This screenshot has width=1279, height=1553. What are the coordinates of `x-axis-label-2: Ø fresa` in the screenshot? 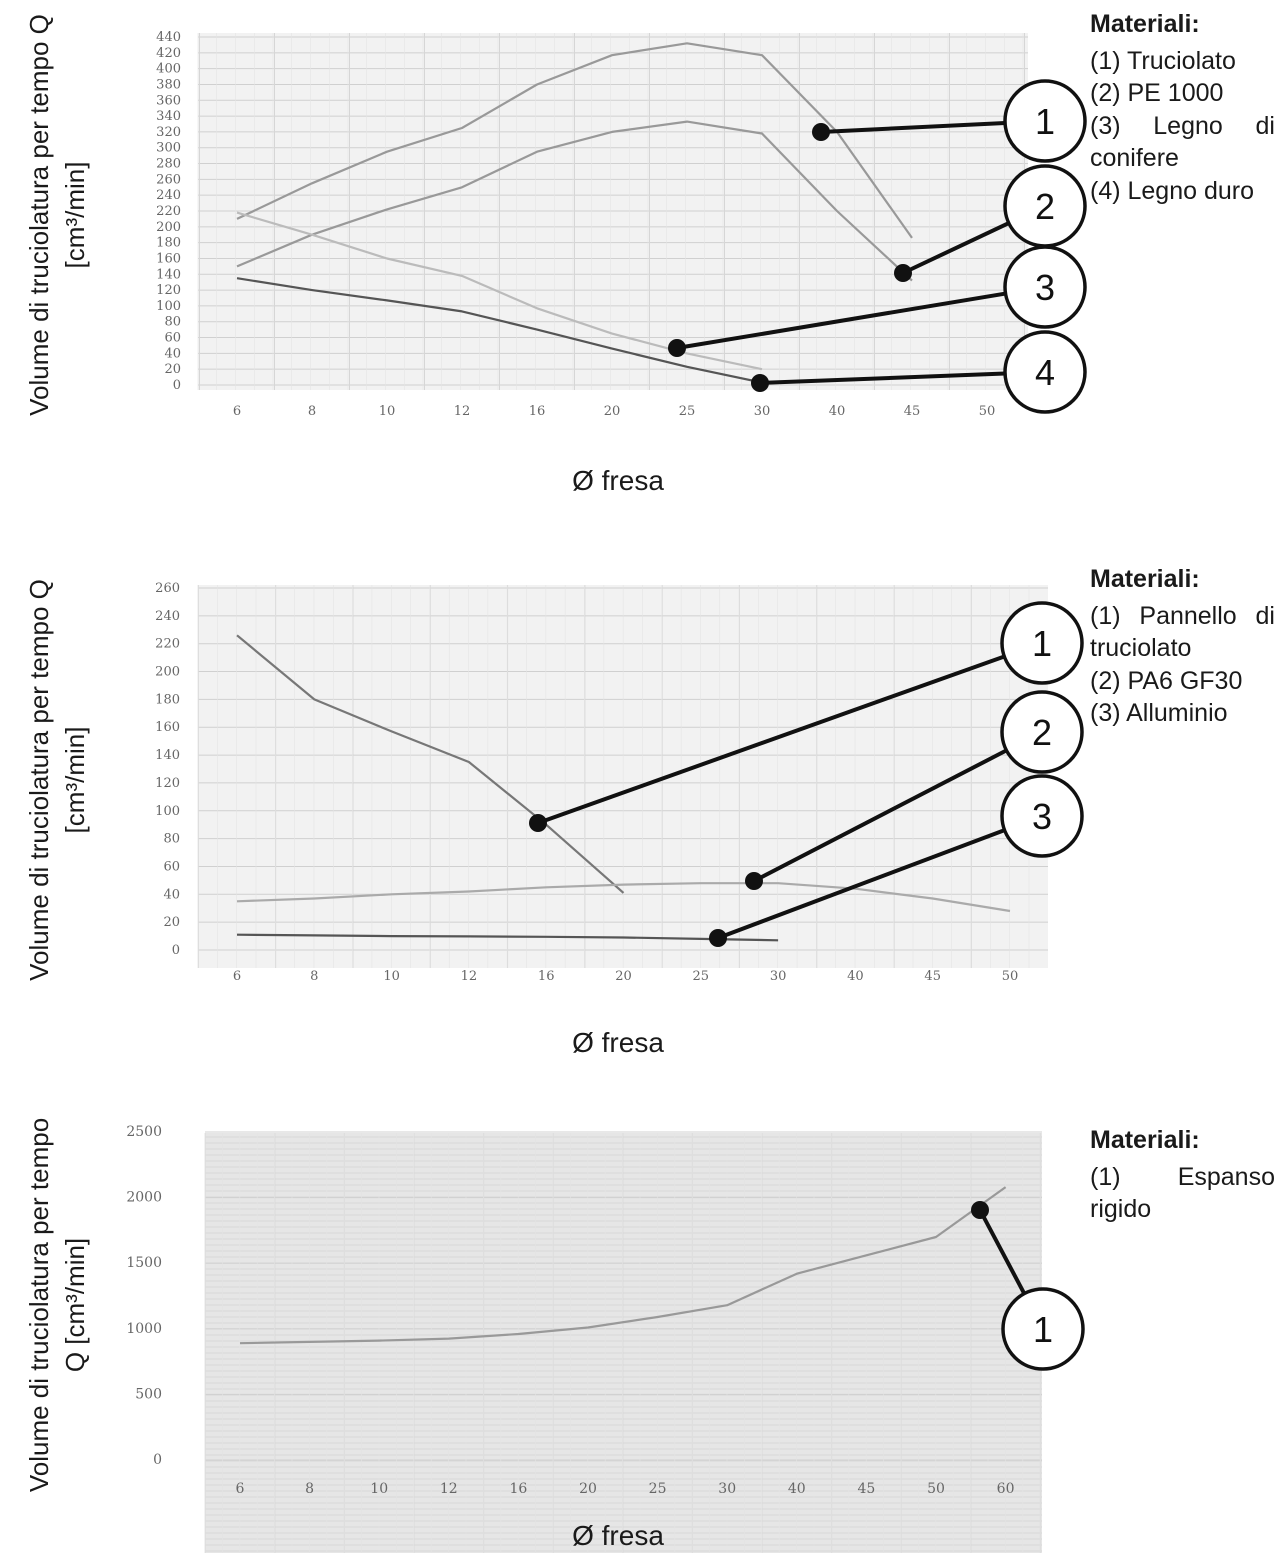 It's located at (618, 1042).